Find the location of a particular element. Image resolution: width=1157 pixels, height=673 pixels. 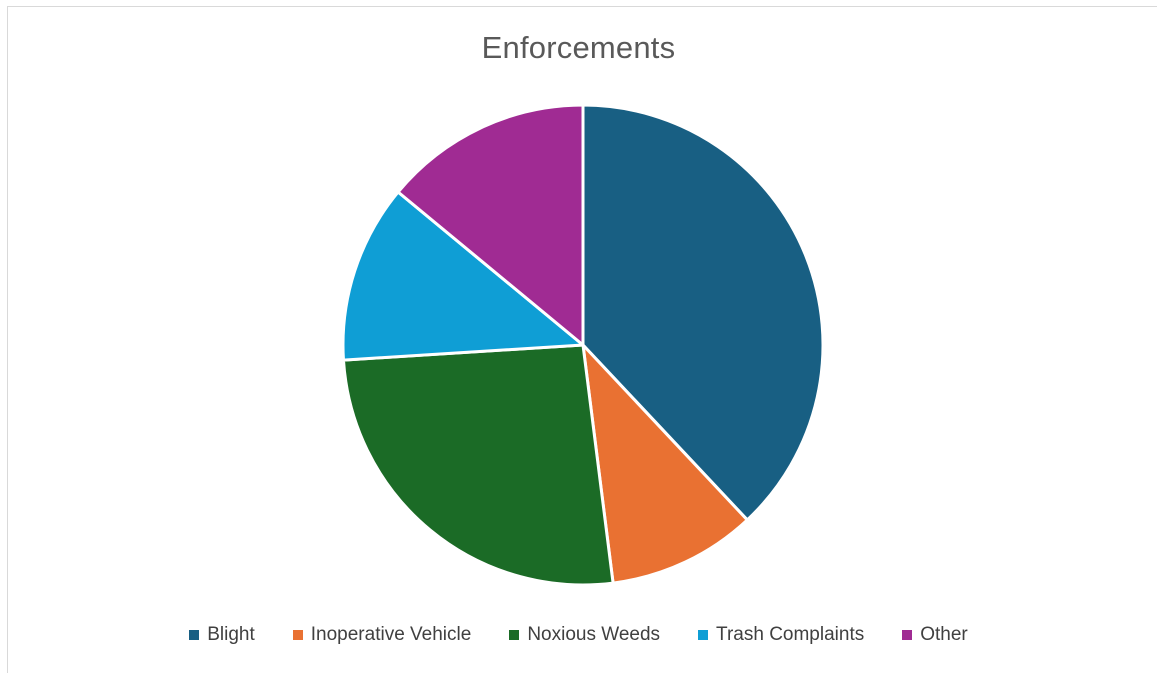

legend-item-inoperative-vehicle: Inoperative Vehicle is located at coordinates (382, 635).